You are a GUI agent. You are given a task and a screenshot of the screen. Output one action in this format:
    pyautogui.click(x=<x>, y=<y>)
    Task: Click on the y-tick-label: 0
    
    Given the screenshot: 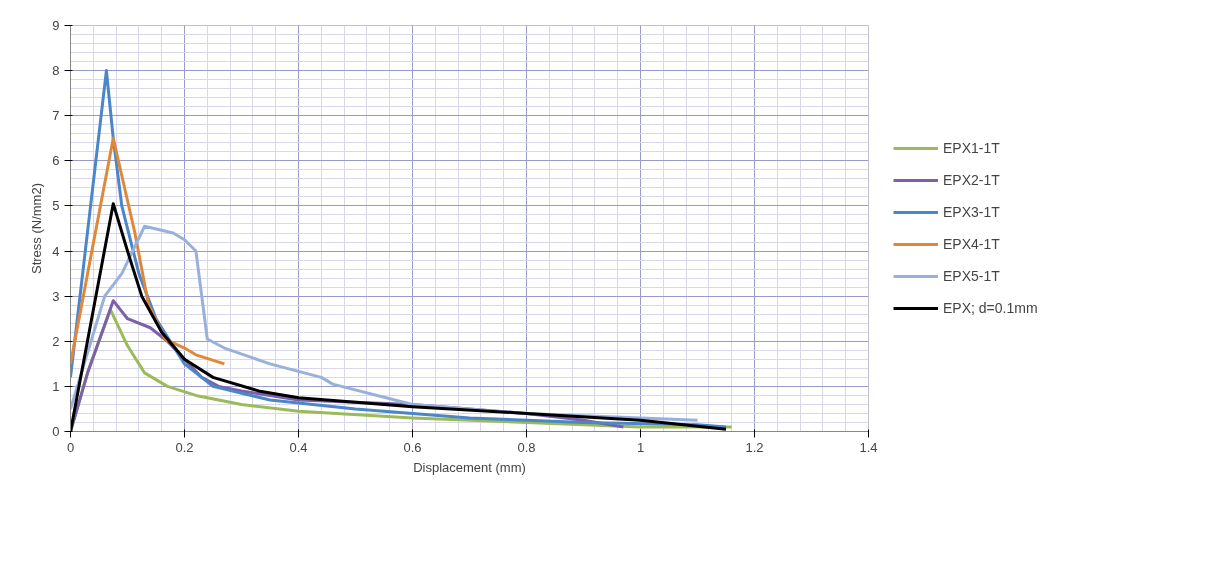 What is the action you would take?
    pyautogui.click(x=56, y=431)
    